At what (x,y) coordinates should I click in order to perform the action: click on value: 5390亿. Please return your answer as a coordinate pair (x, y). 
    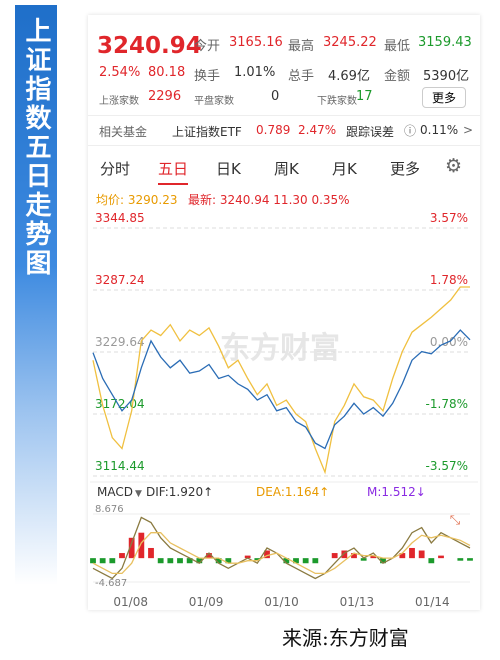
    Looking at the image, I should click on (446, 76).